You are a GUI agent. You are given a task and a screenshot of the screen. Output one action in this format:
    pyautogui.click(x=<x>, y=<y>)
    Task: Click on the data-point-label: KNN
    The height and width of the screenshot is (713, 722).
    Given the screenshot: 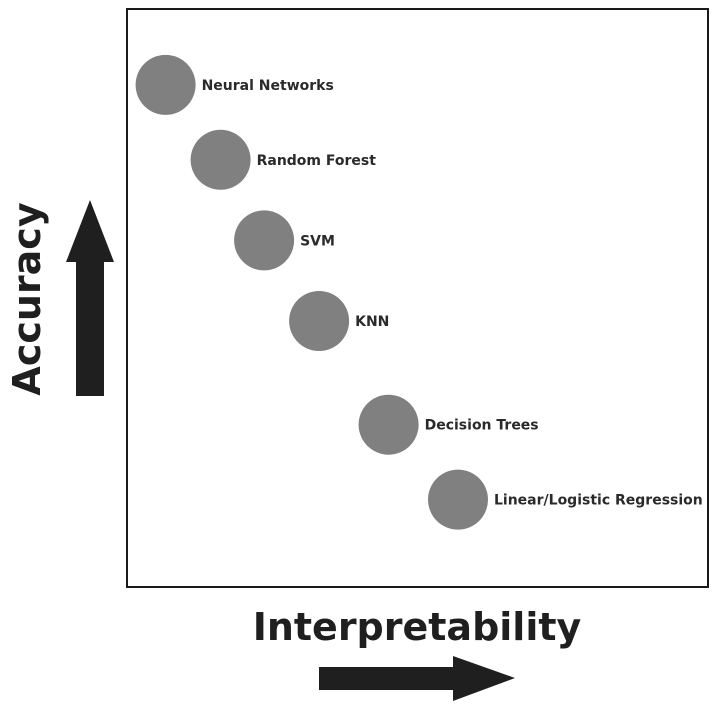 What is the action you would take?
    pyautogui.click(x=372, y=322)
    